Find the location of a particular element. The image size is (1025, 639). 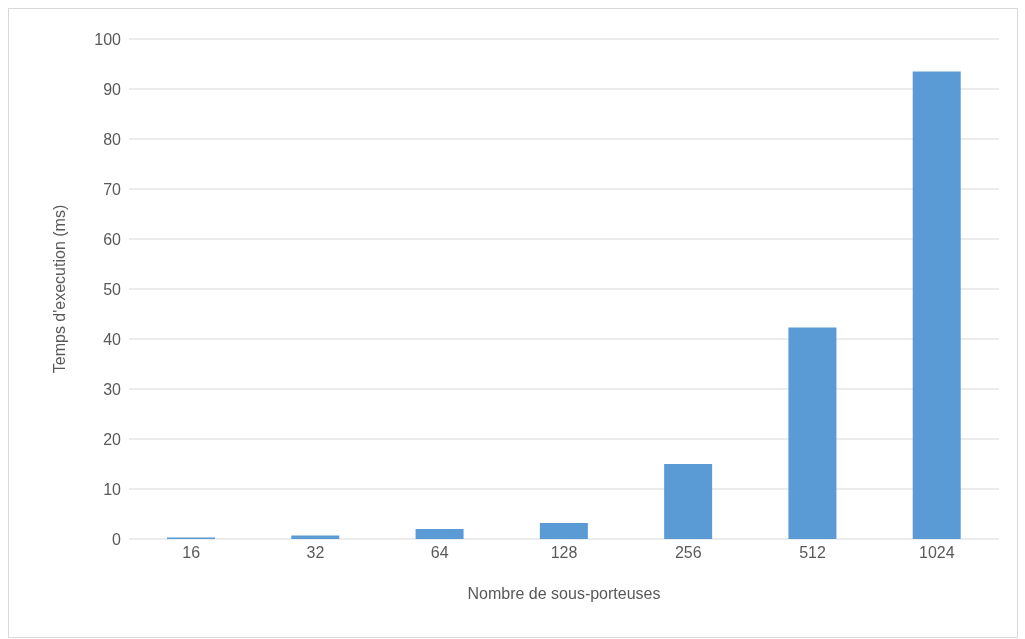

x-tick-label: 256 is located at coordinates (688, 553).